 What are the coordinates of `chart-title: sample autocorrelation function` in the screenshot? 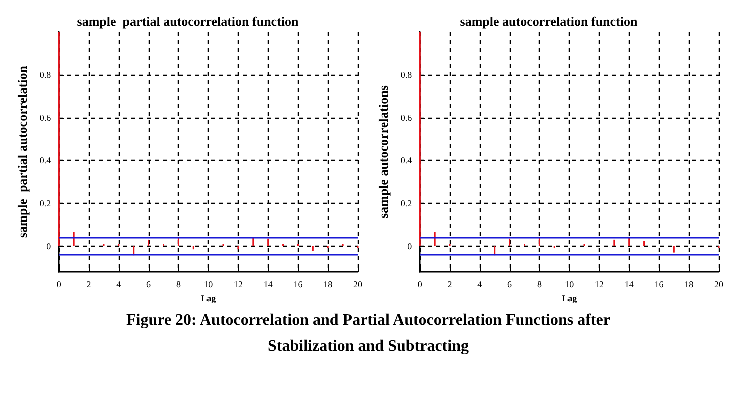 It's located at (549, 21).